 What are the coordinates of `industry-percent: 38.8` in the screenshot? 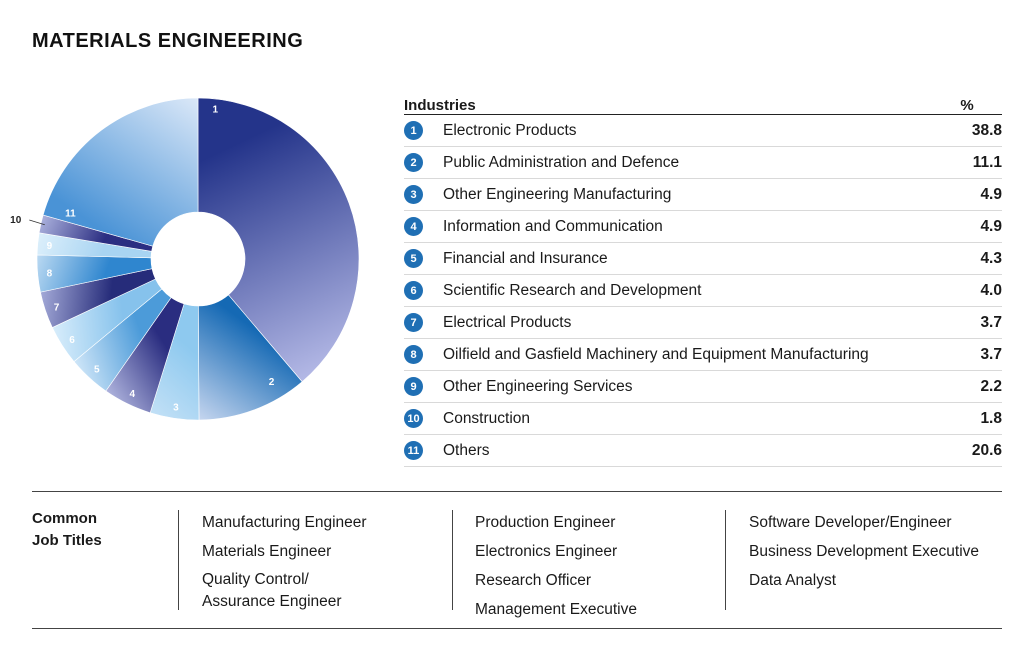 It's located at (986, 130).